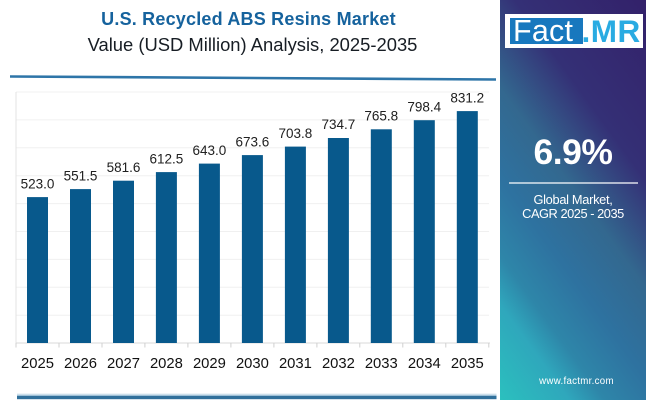  I want to click on svg-text: 2025, so click(37, 364).